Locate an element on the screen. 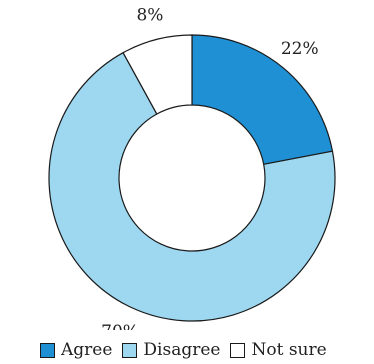 This screenshot has height=364, width=374. legend-label-not-sure: Not sure is located at coordinates (289, 350).